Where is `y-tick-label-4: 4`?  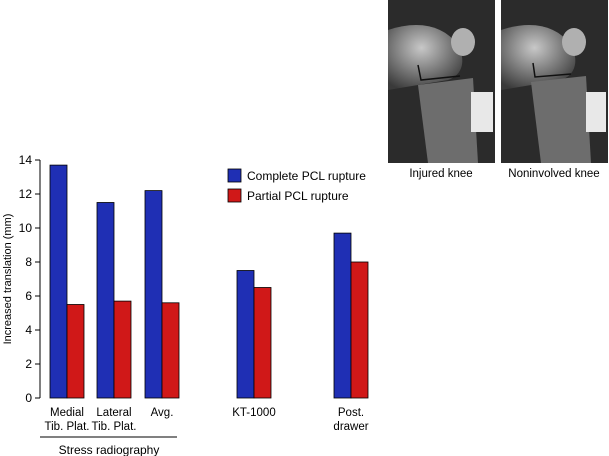
y-tick-label-4: 4 is located at coordinates (28, 330).